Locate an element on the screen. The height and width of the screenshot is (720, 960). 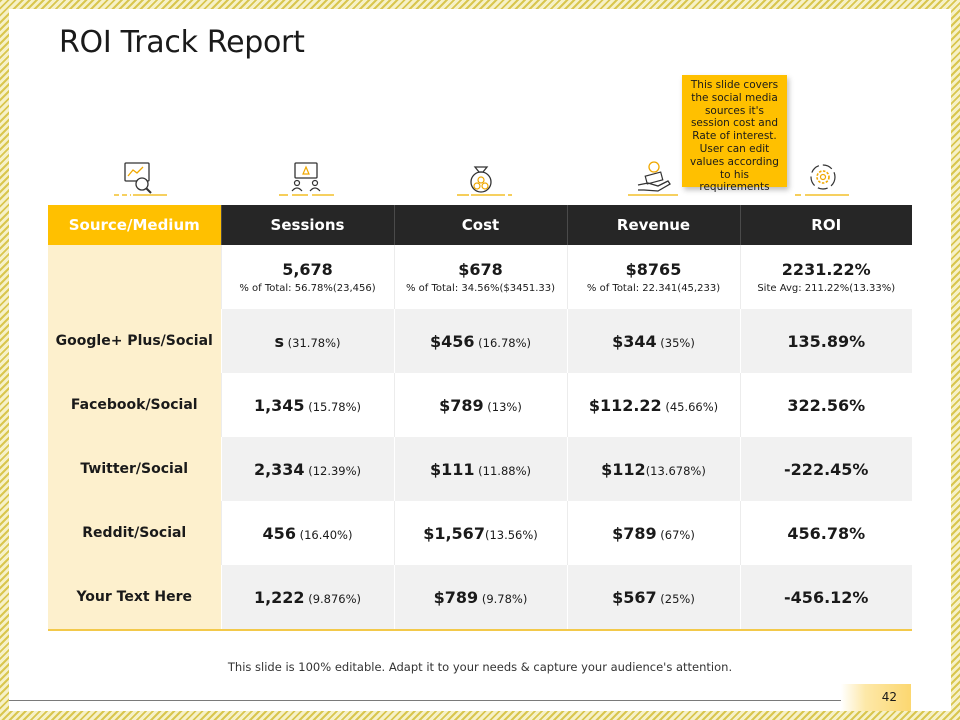
gear-cycle-icon is located at coordinates (822, 179).